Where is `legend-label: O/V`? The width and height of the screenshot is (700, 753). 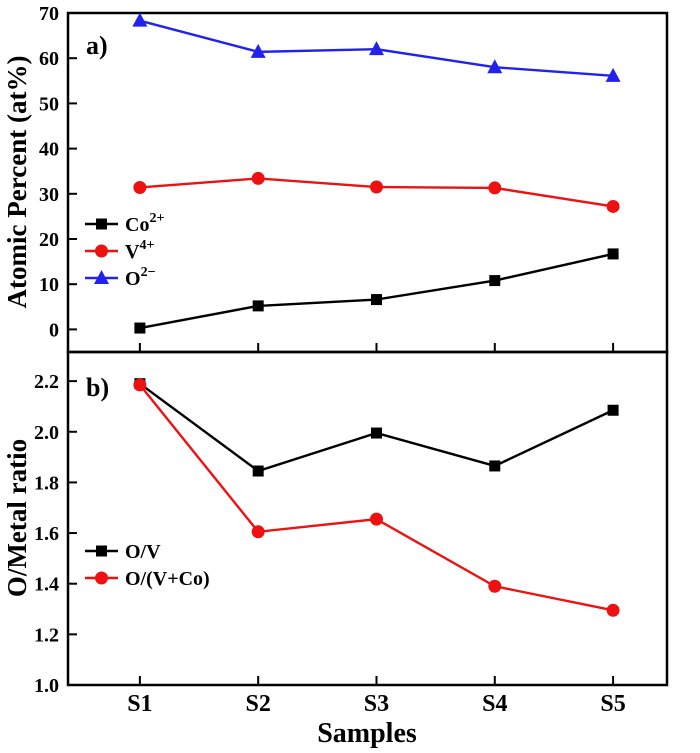 legend-label: O/V is located at coordinates (143, 552).